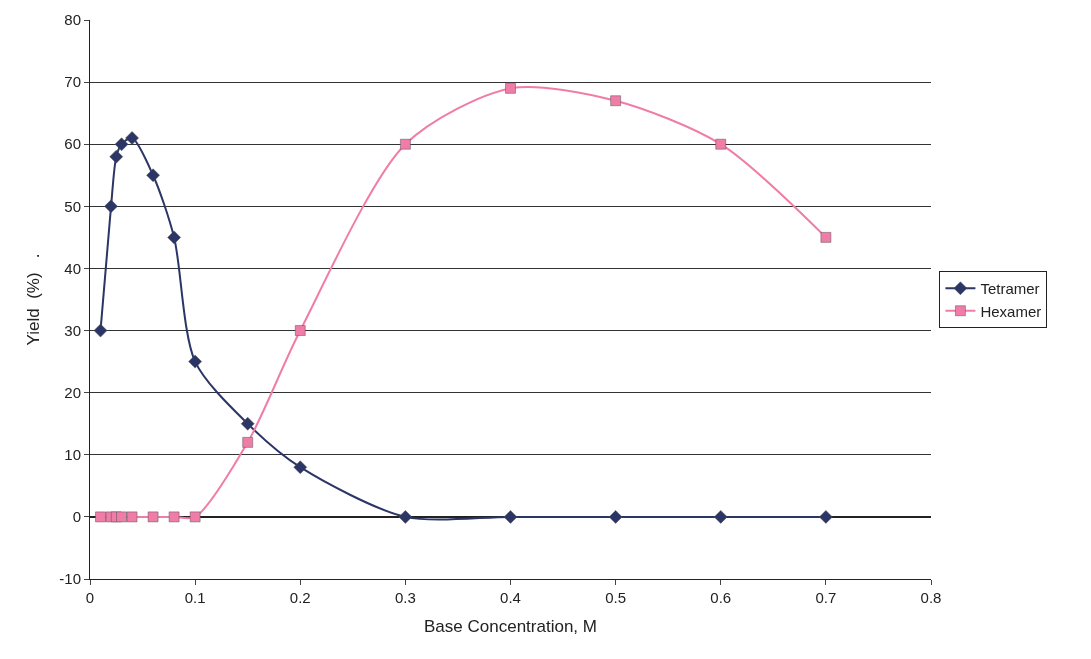 This screenshot has width=1091, height=659. Describe the element at coordinates (72, 82) in the screenshot. I see `y-tick-label: 70` at that location.